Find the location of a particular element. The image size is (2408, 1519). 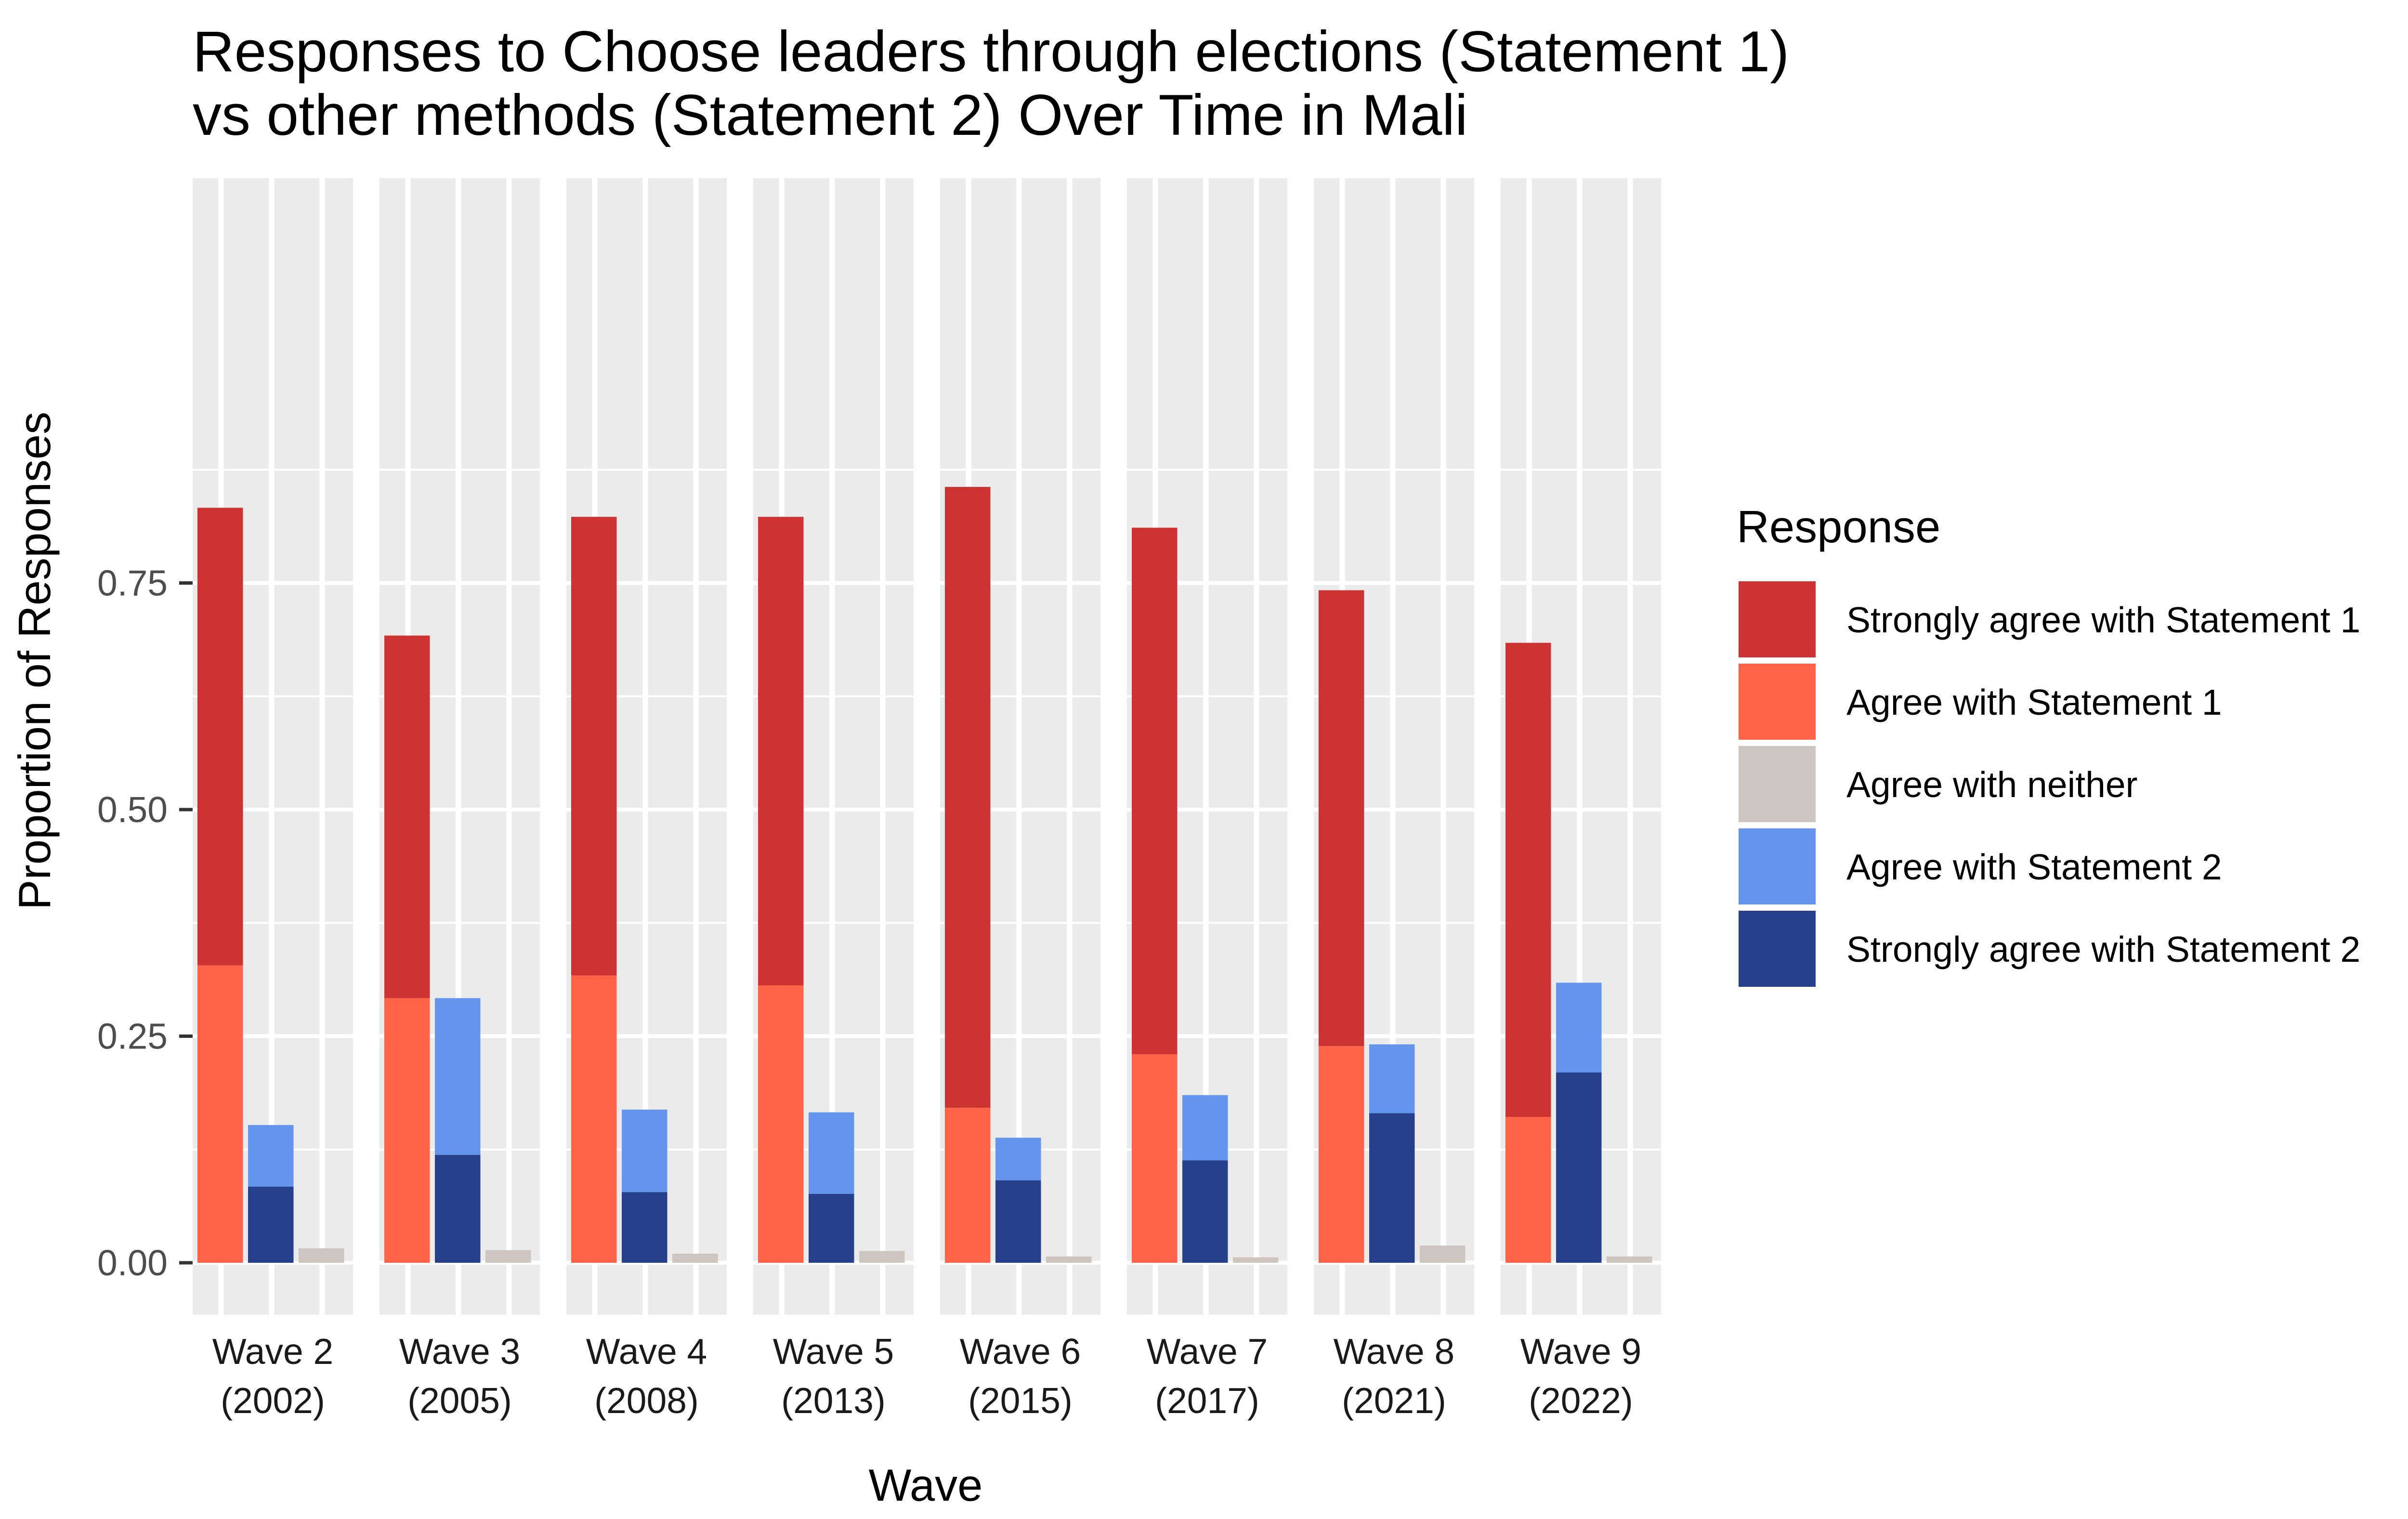

facet-label: Wave 3 is located at coordinates (459, 1351).